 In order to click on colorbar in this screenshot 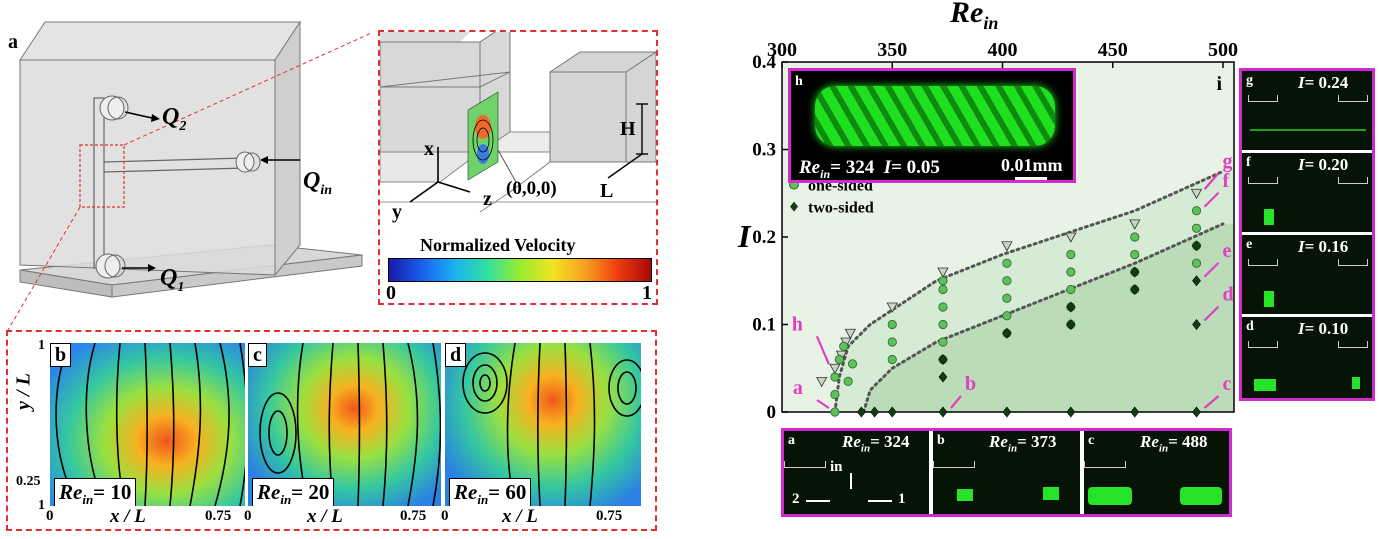, I will do `click(520, 270)`.